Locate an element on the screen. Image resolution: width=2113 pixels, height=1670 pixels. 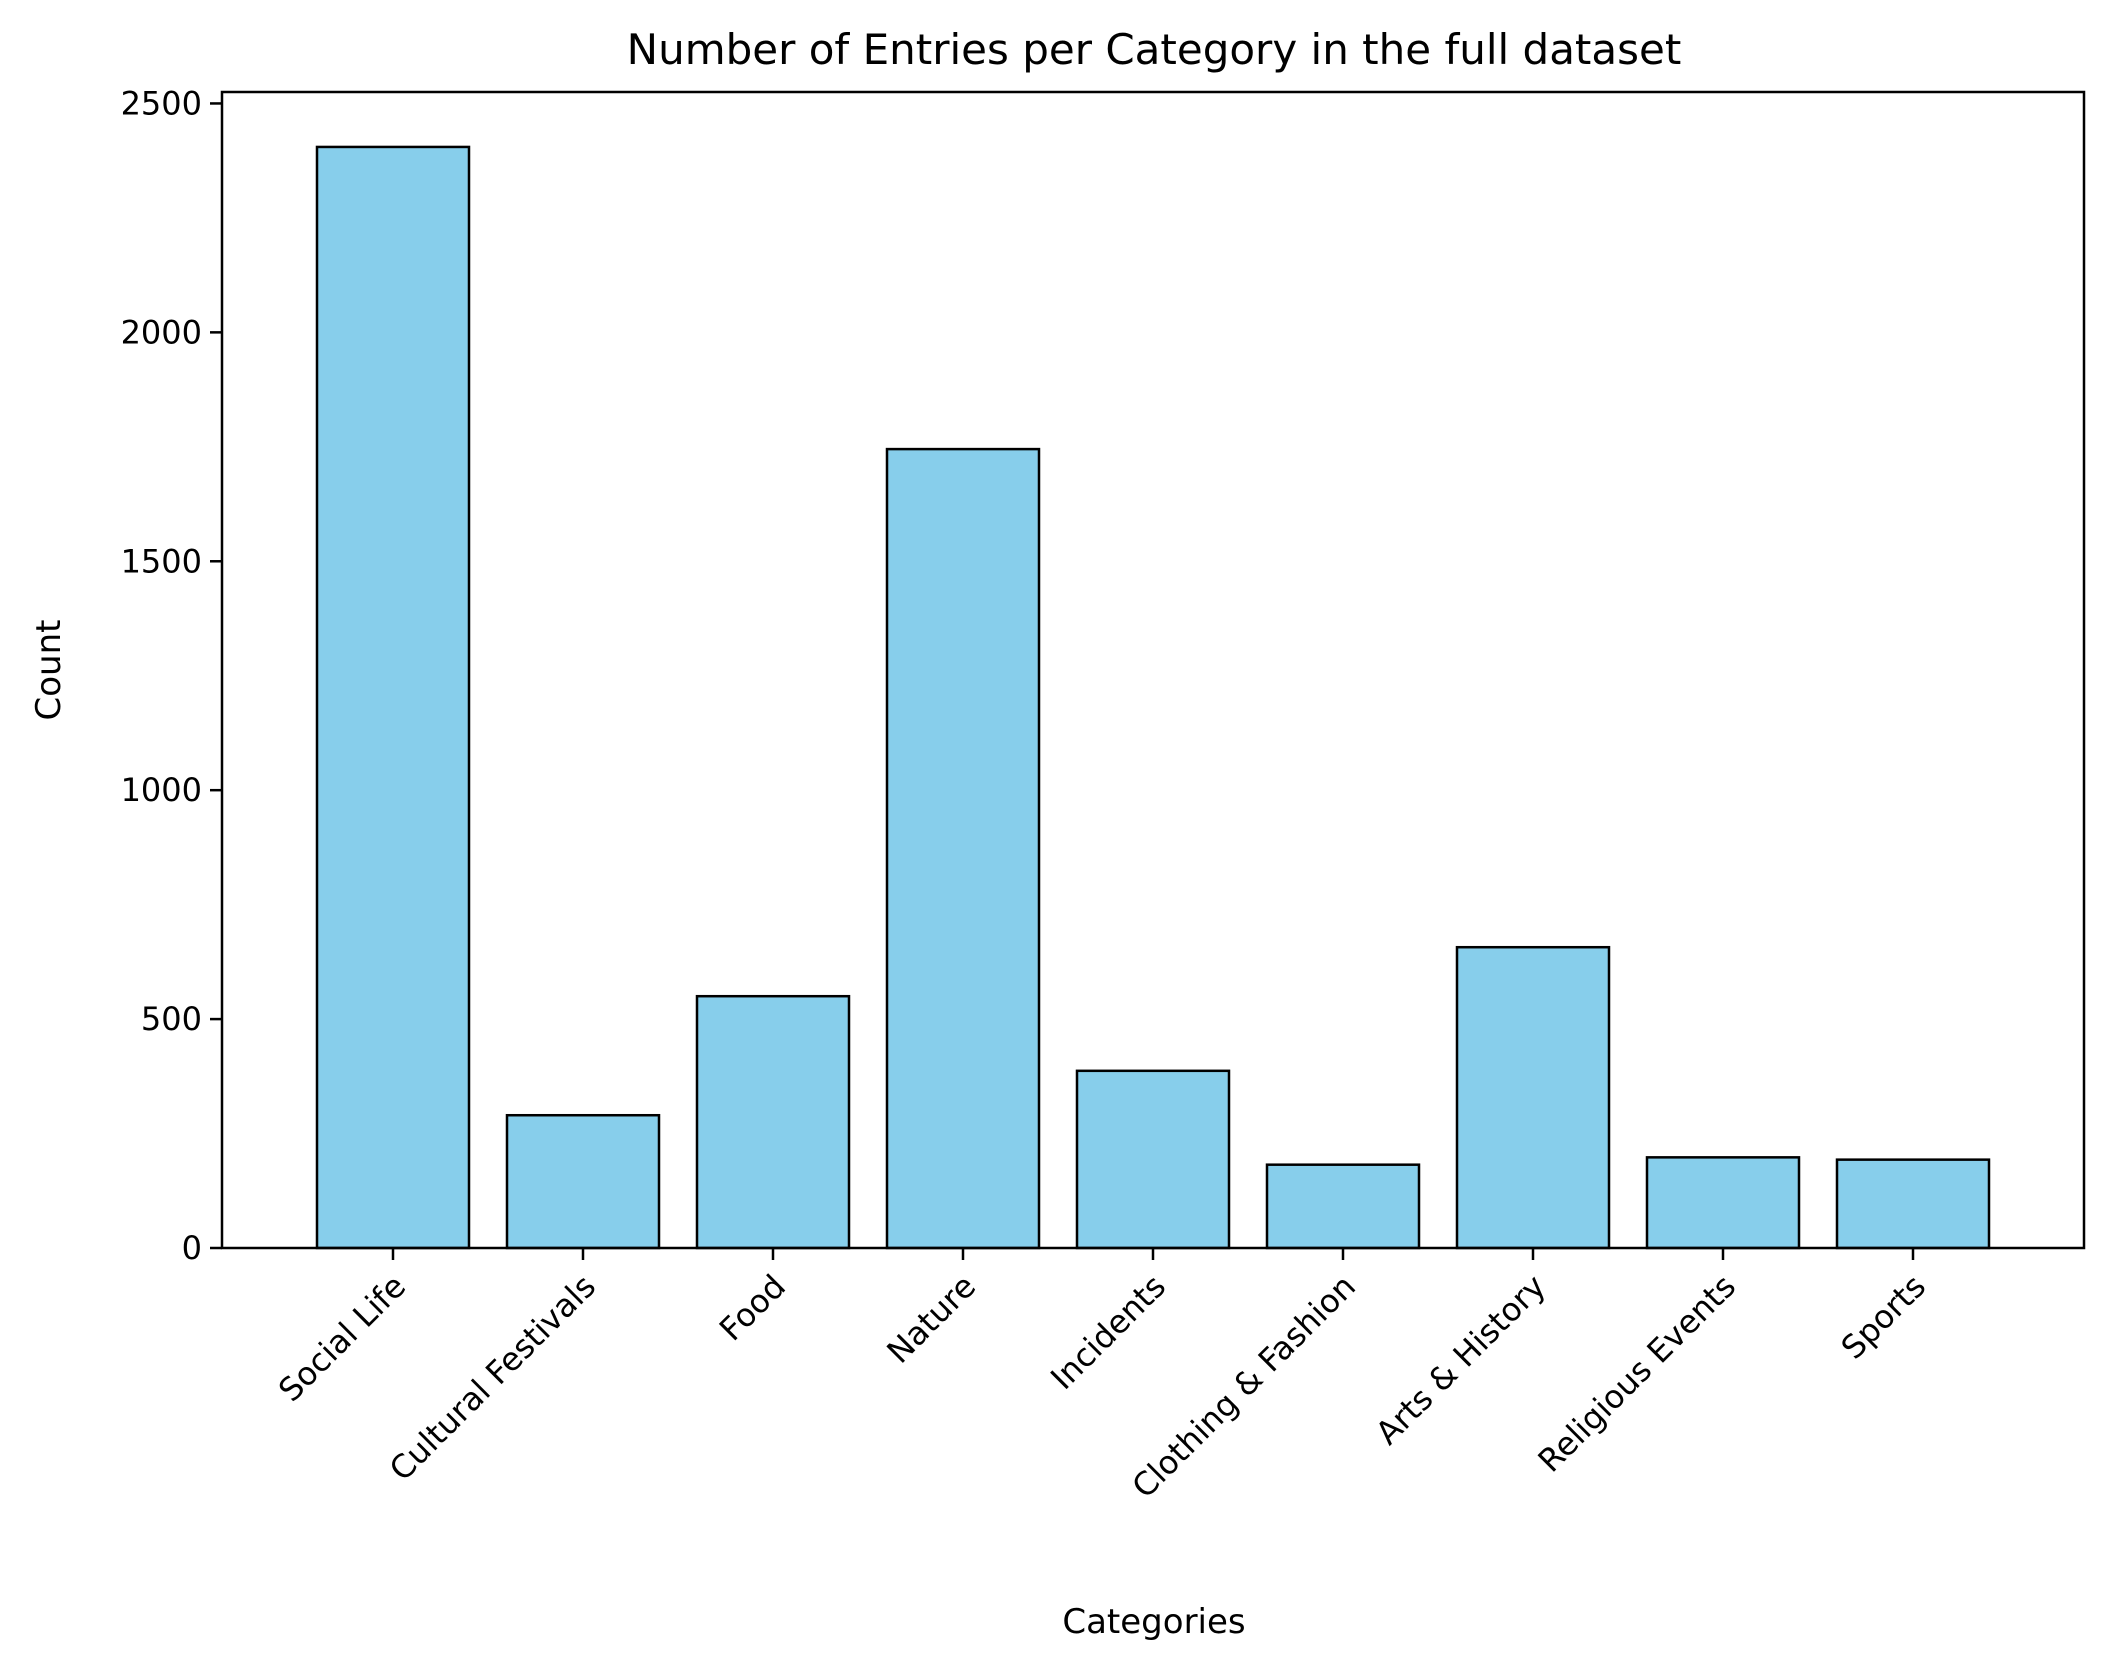
y-tick-label-5: 2500 is located at coordinates (161, 103).